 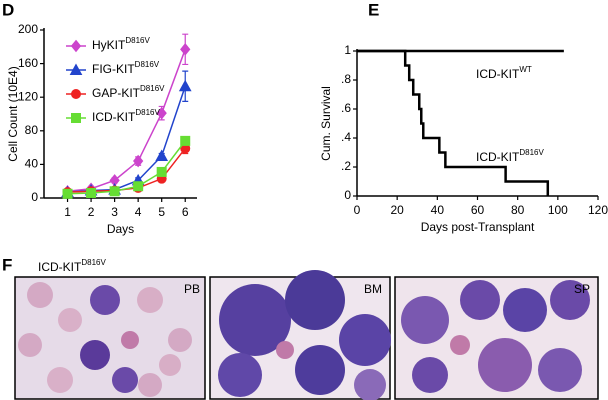 I want to click on x-tick-label: 80, so click(x=518, y=210).